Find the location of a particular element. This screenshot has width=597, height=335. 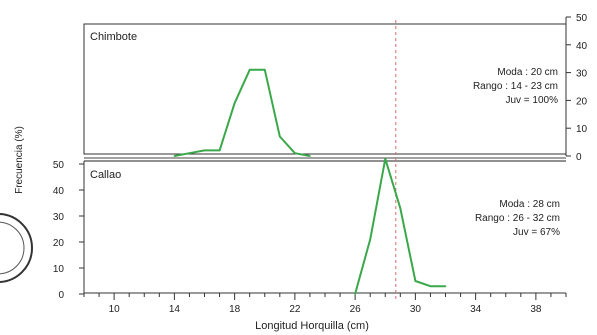

chimbote-rango-annotation: Rango : 14 - 23 cm is located at coordinates (515, 86).